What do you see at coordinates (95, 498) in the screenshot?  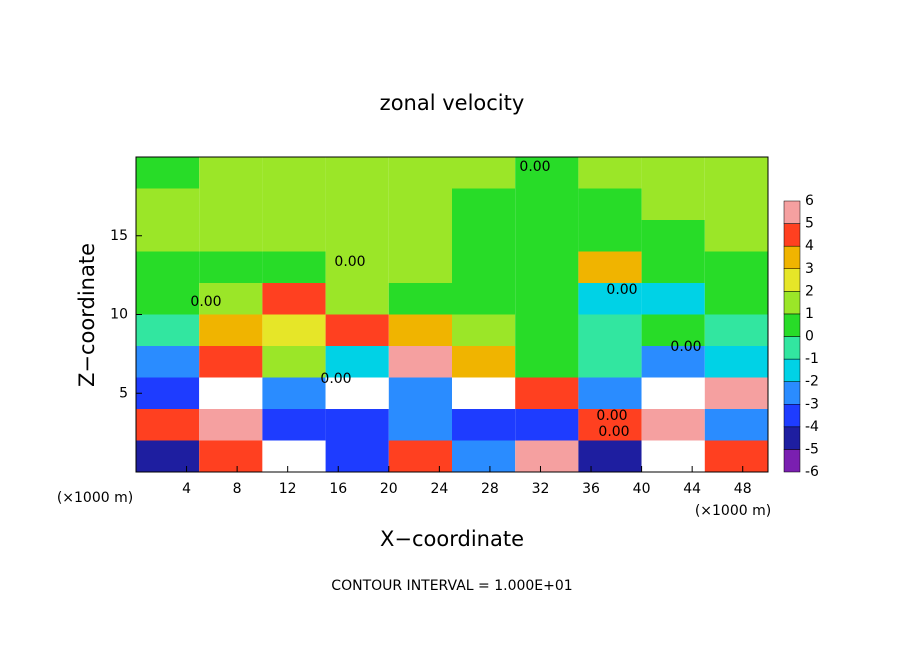 I see `y-unit: (×1000 m)` at bounding box center [95, 498].